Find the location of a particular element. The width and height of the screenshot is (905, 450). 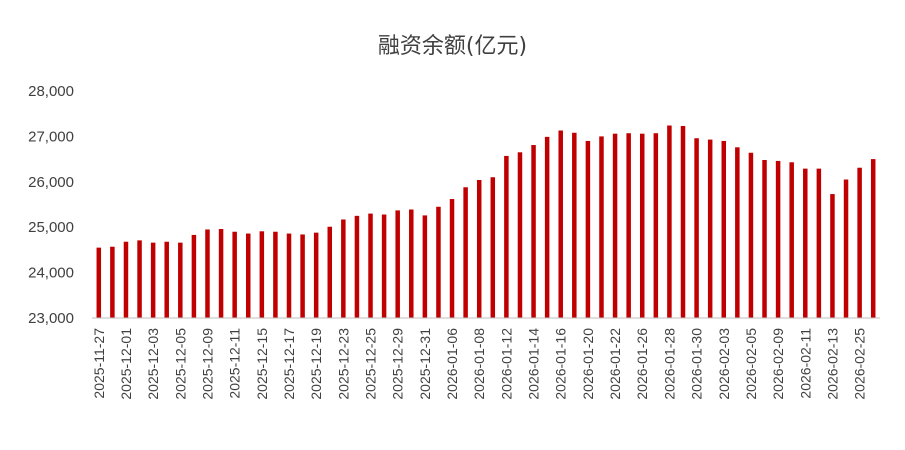

x-tick-label: 2026-02-25 is located at coordinates (860, 364).